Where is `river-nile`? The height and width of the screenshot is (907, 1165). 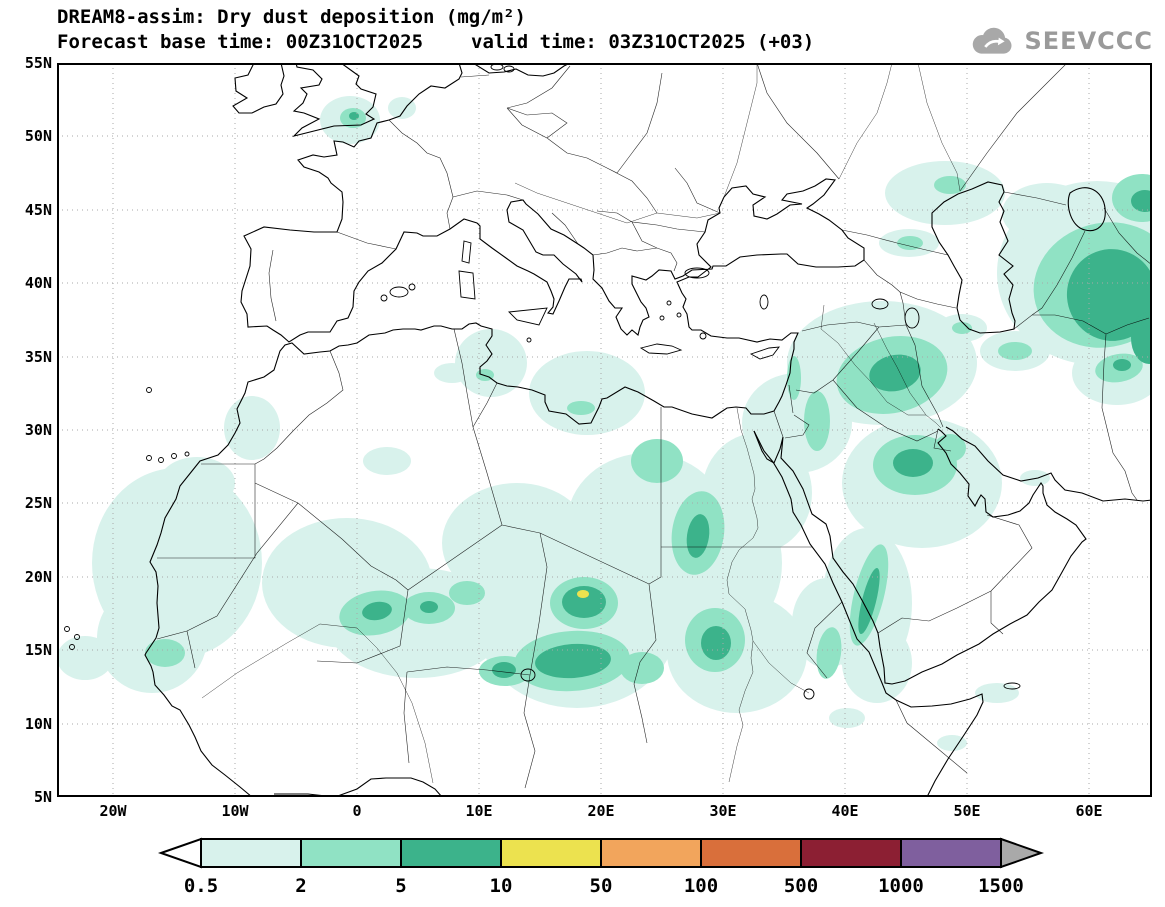 river-nile is located at coordinates (742, 595).